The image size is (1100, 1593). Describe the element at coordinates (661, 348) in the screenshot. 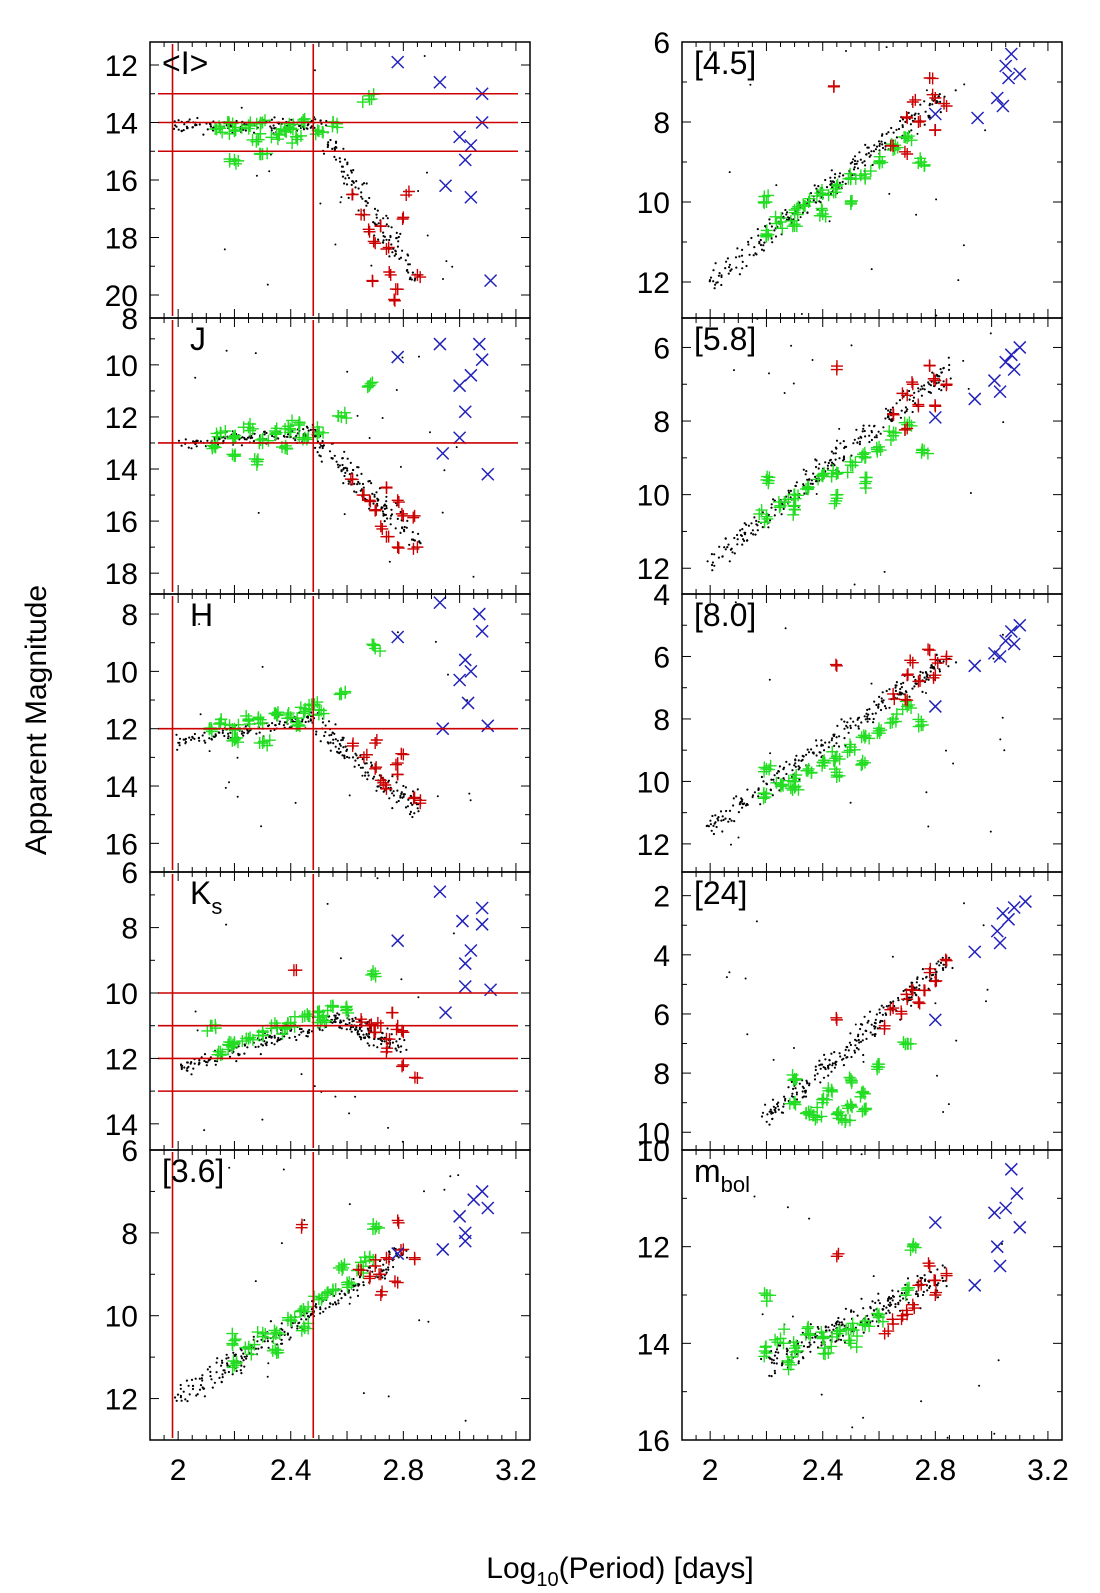

I see `y-tick-label: 6` at that location.